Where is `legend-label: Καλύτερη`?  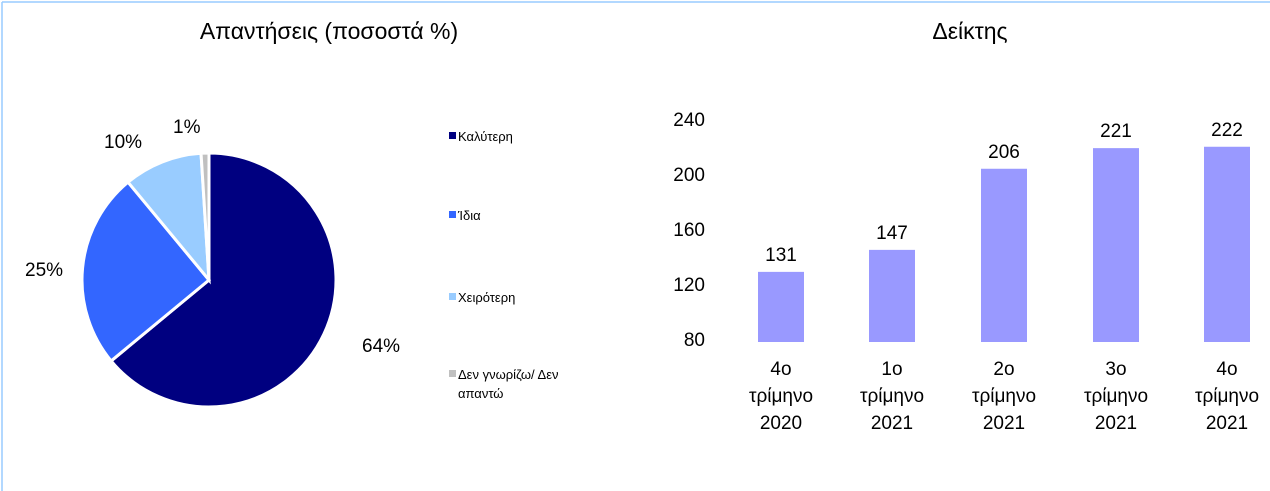 legend-label: Καλύτερη is located at coordinates (485, 136).